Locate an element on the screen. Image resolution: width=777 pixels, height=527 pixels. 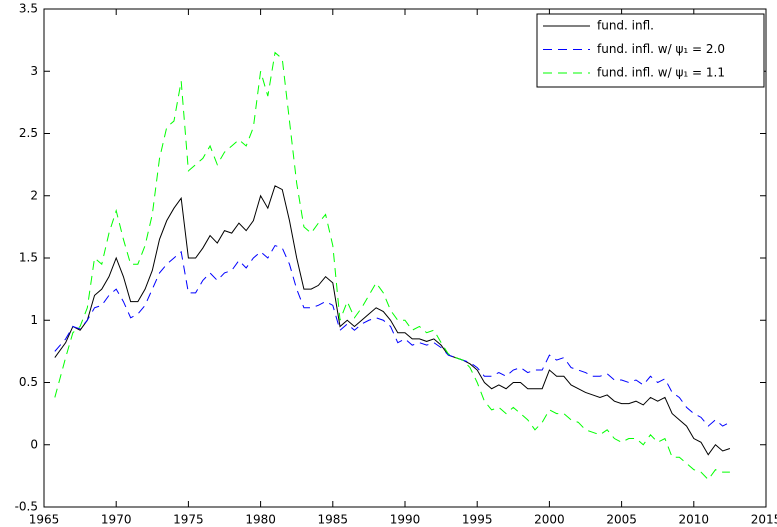
x-tick-label: 2010 is located at coordinates (694, 520).